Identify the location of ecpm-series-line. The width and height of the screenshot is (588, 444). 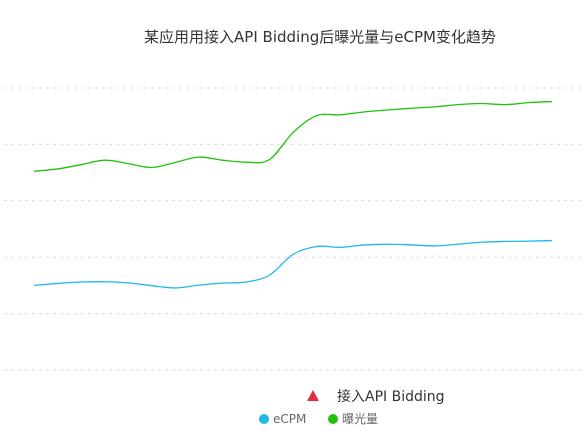
(293, 264).